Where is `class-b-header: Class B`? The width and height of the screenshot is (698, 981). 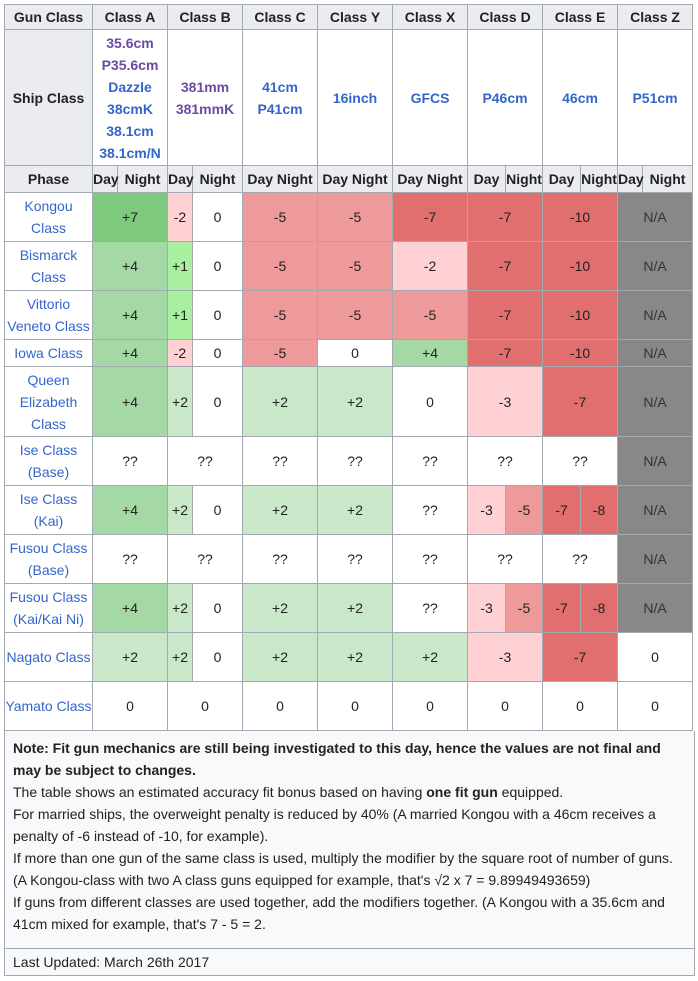 class-b-header: Class B is located at coordinates (205, 17).